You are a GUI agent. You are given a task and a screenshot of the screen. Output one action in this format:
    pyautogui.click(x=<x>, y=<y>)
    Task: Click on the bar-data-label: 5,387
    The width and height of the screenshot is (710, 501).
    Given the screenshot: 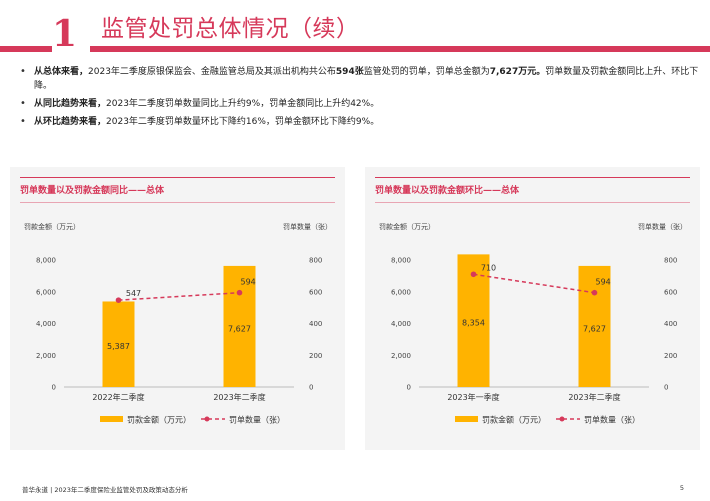 What is the action you would take?
    pyautogui.click(x=118, y=346)
    